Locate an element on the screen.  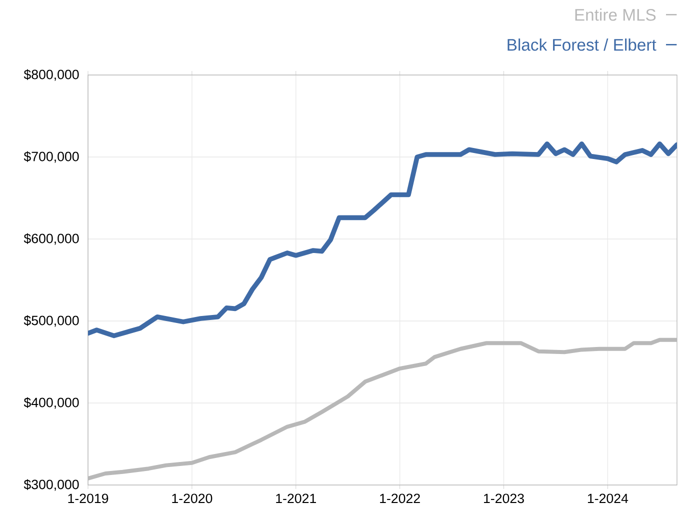
legend-label: Black Forest / Elbert is located at coordinates (582, 44).